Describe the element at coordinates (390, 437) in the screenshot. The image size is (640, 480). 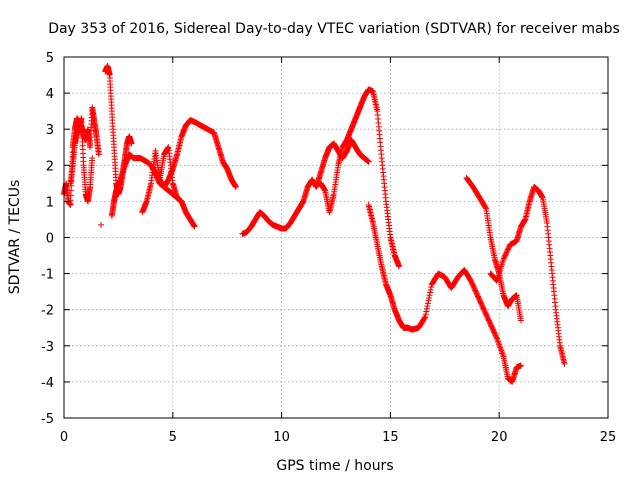
I see `x-tick-label: 15` at that location.